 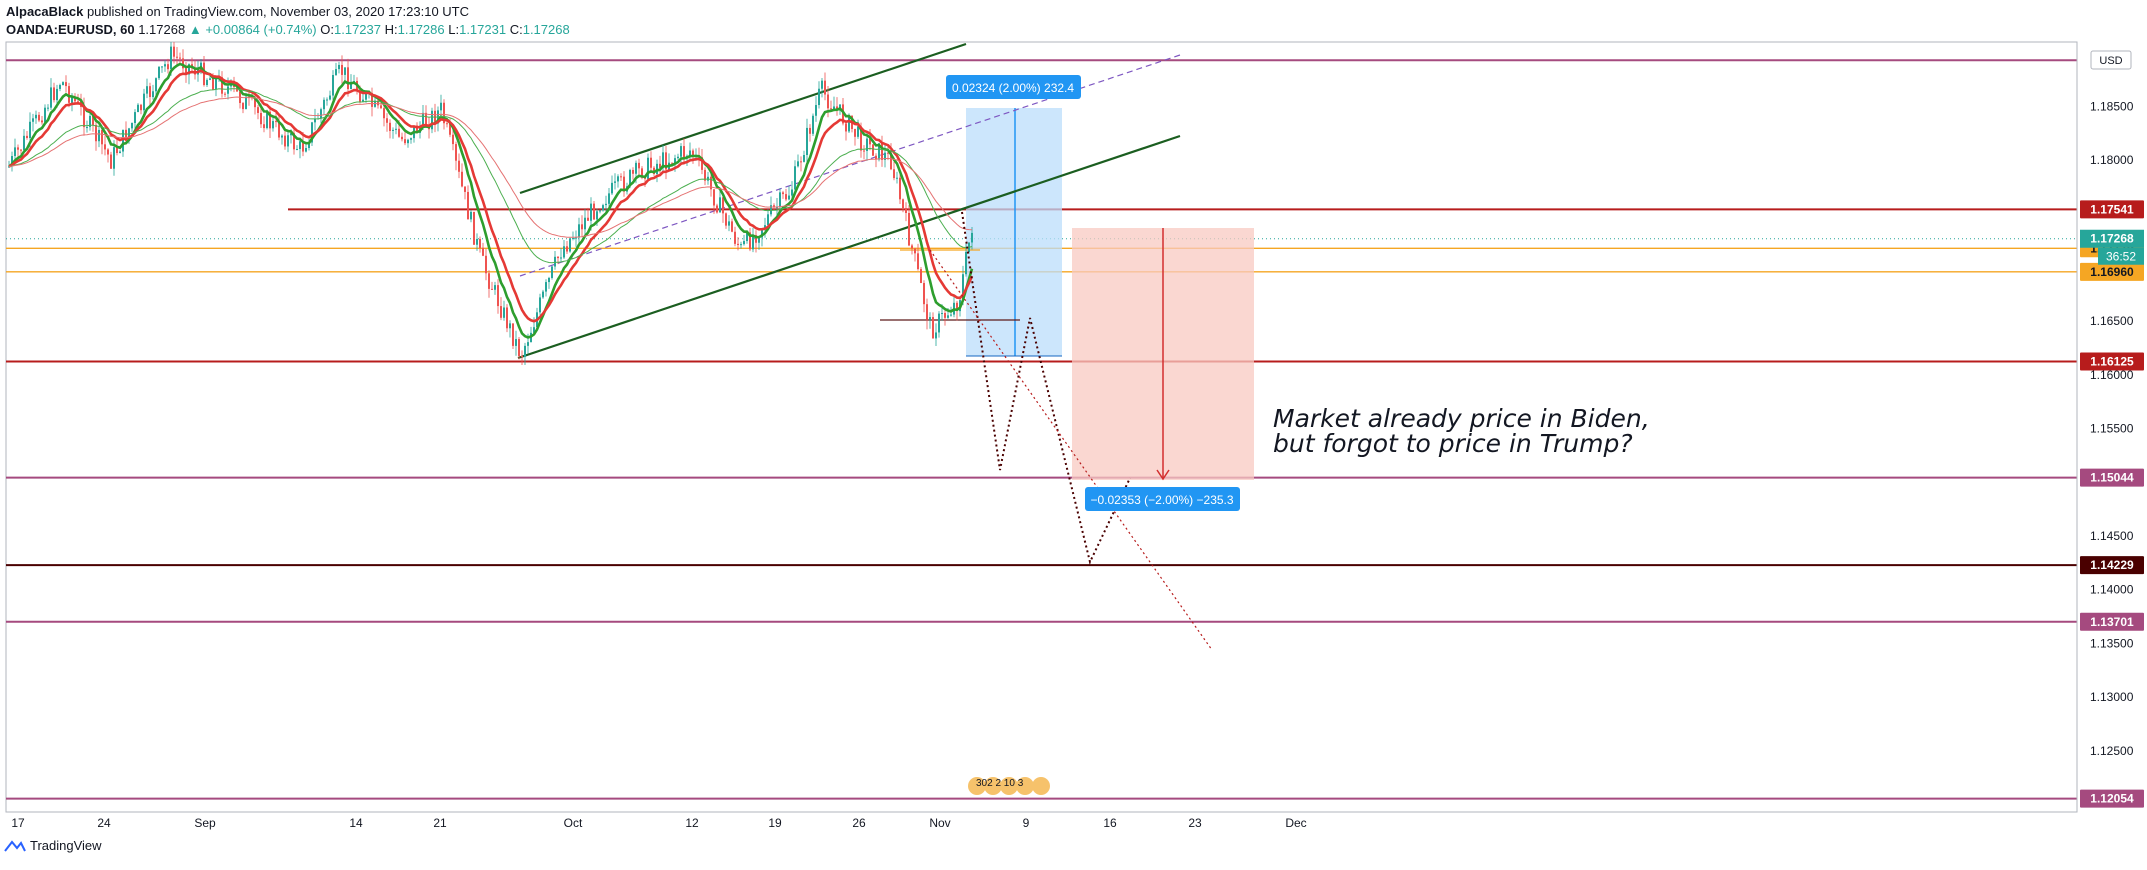 I want to click on symbol-name: OANDA:EURUSD, 60, so click(x=70, y=29).